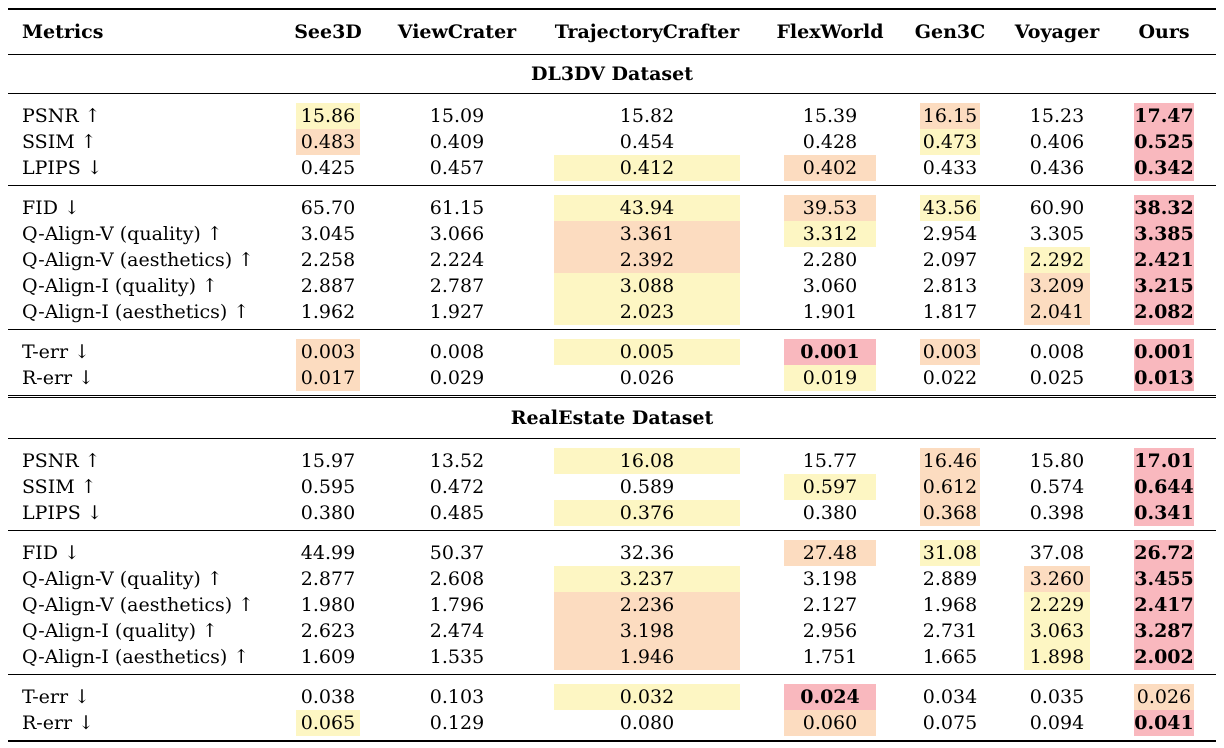 The image size is (1224, 748). What do you see at coordinates (457, 378) in the screenshot?
I see `cell-value: 0.029` at bounding box center [457, 378].